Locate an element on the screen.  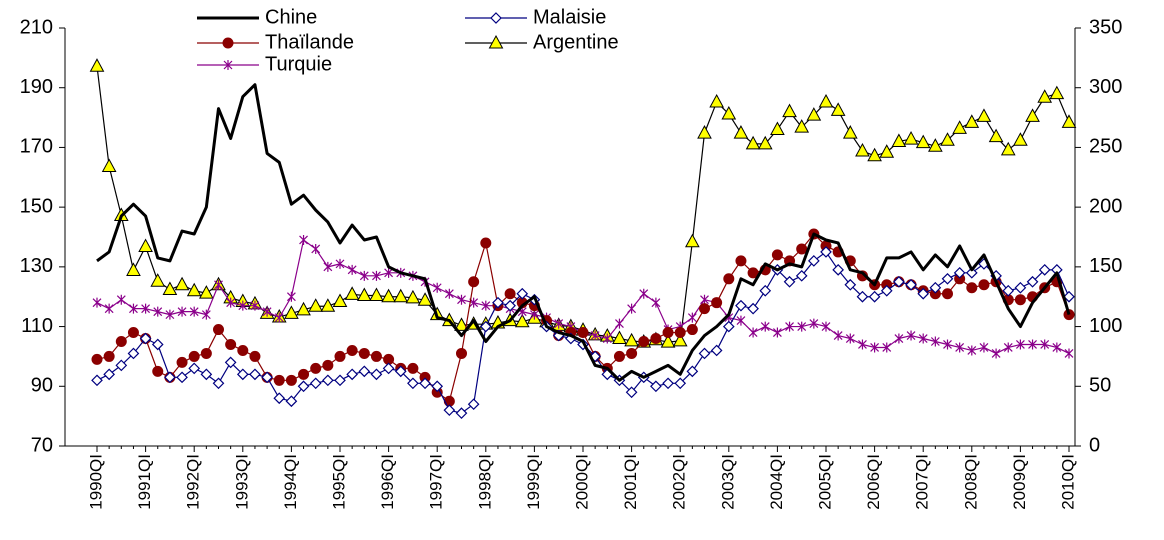
x-tick-label: 1992QI is located at coordinates (193, 482).